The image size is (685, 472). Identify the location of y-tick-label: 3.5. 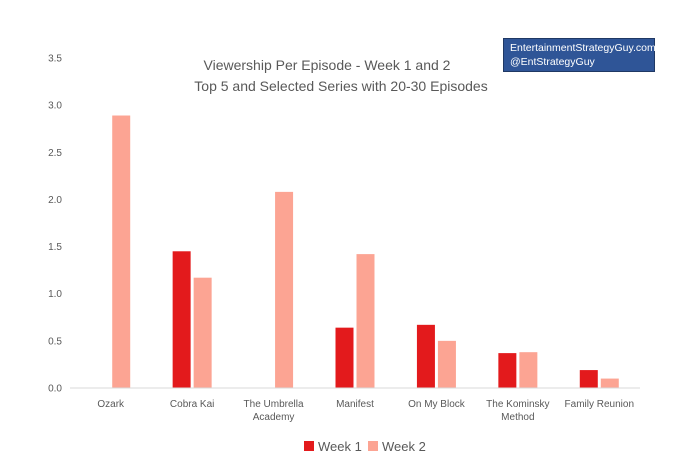
(55, 59).